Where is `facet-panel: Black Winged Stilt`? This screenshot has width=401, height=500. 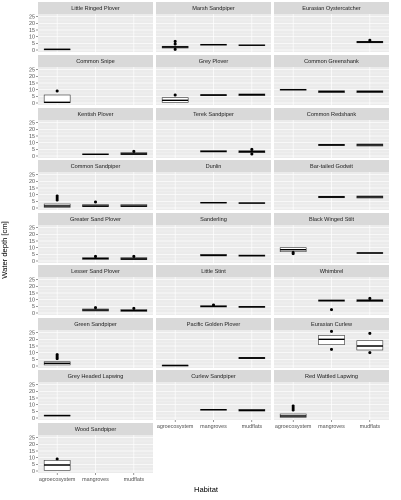
facet-panel: Black Winged Stilt is located at coordinates (331, 238).